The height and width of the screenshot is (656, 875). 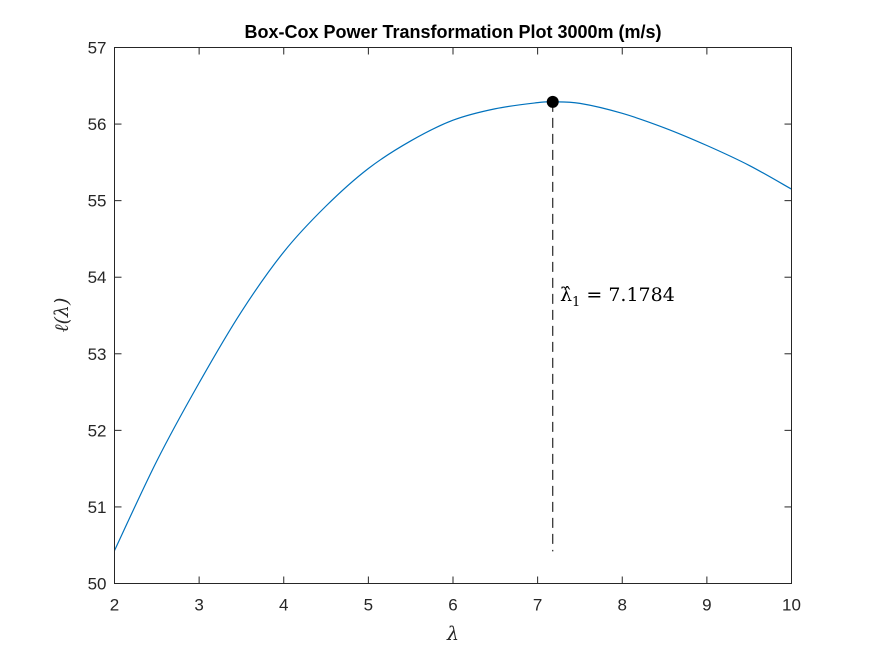 I want to click on x-tick-label: 5, so click(x=368, y=605).